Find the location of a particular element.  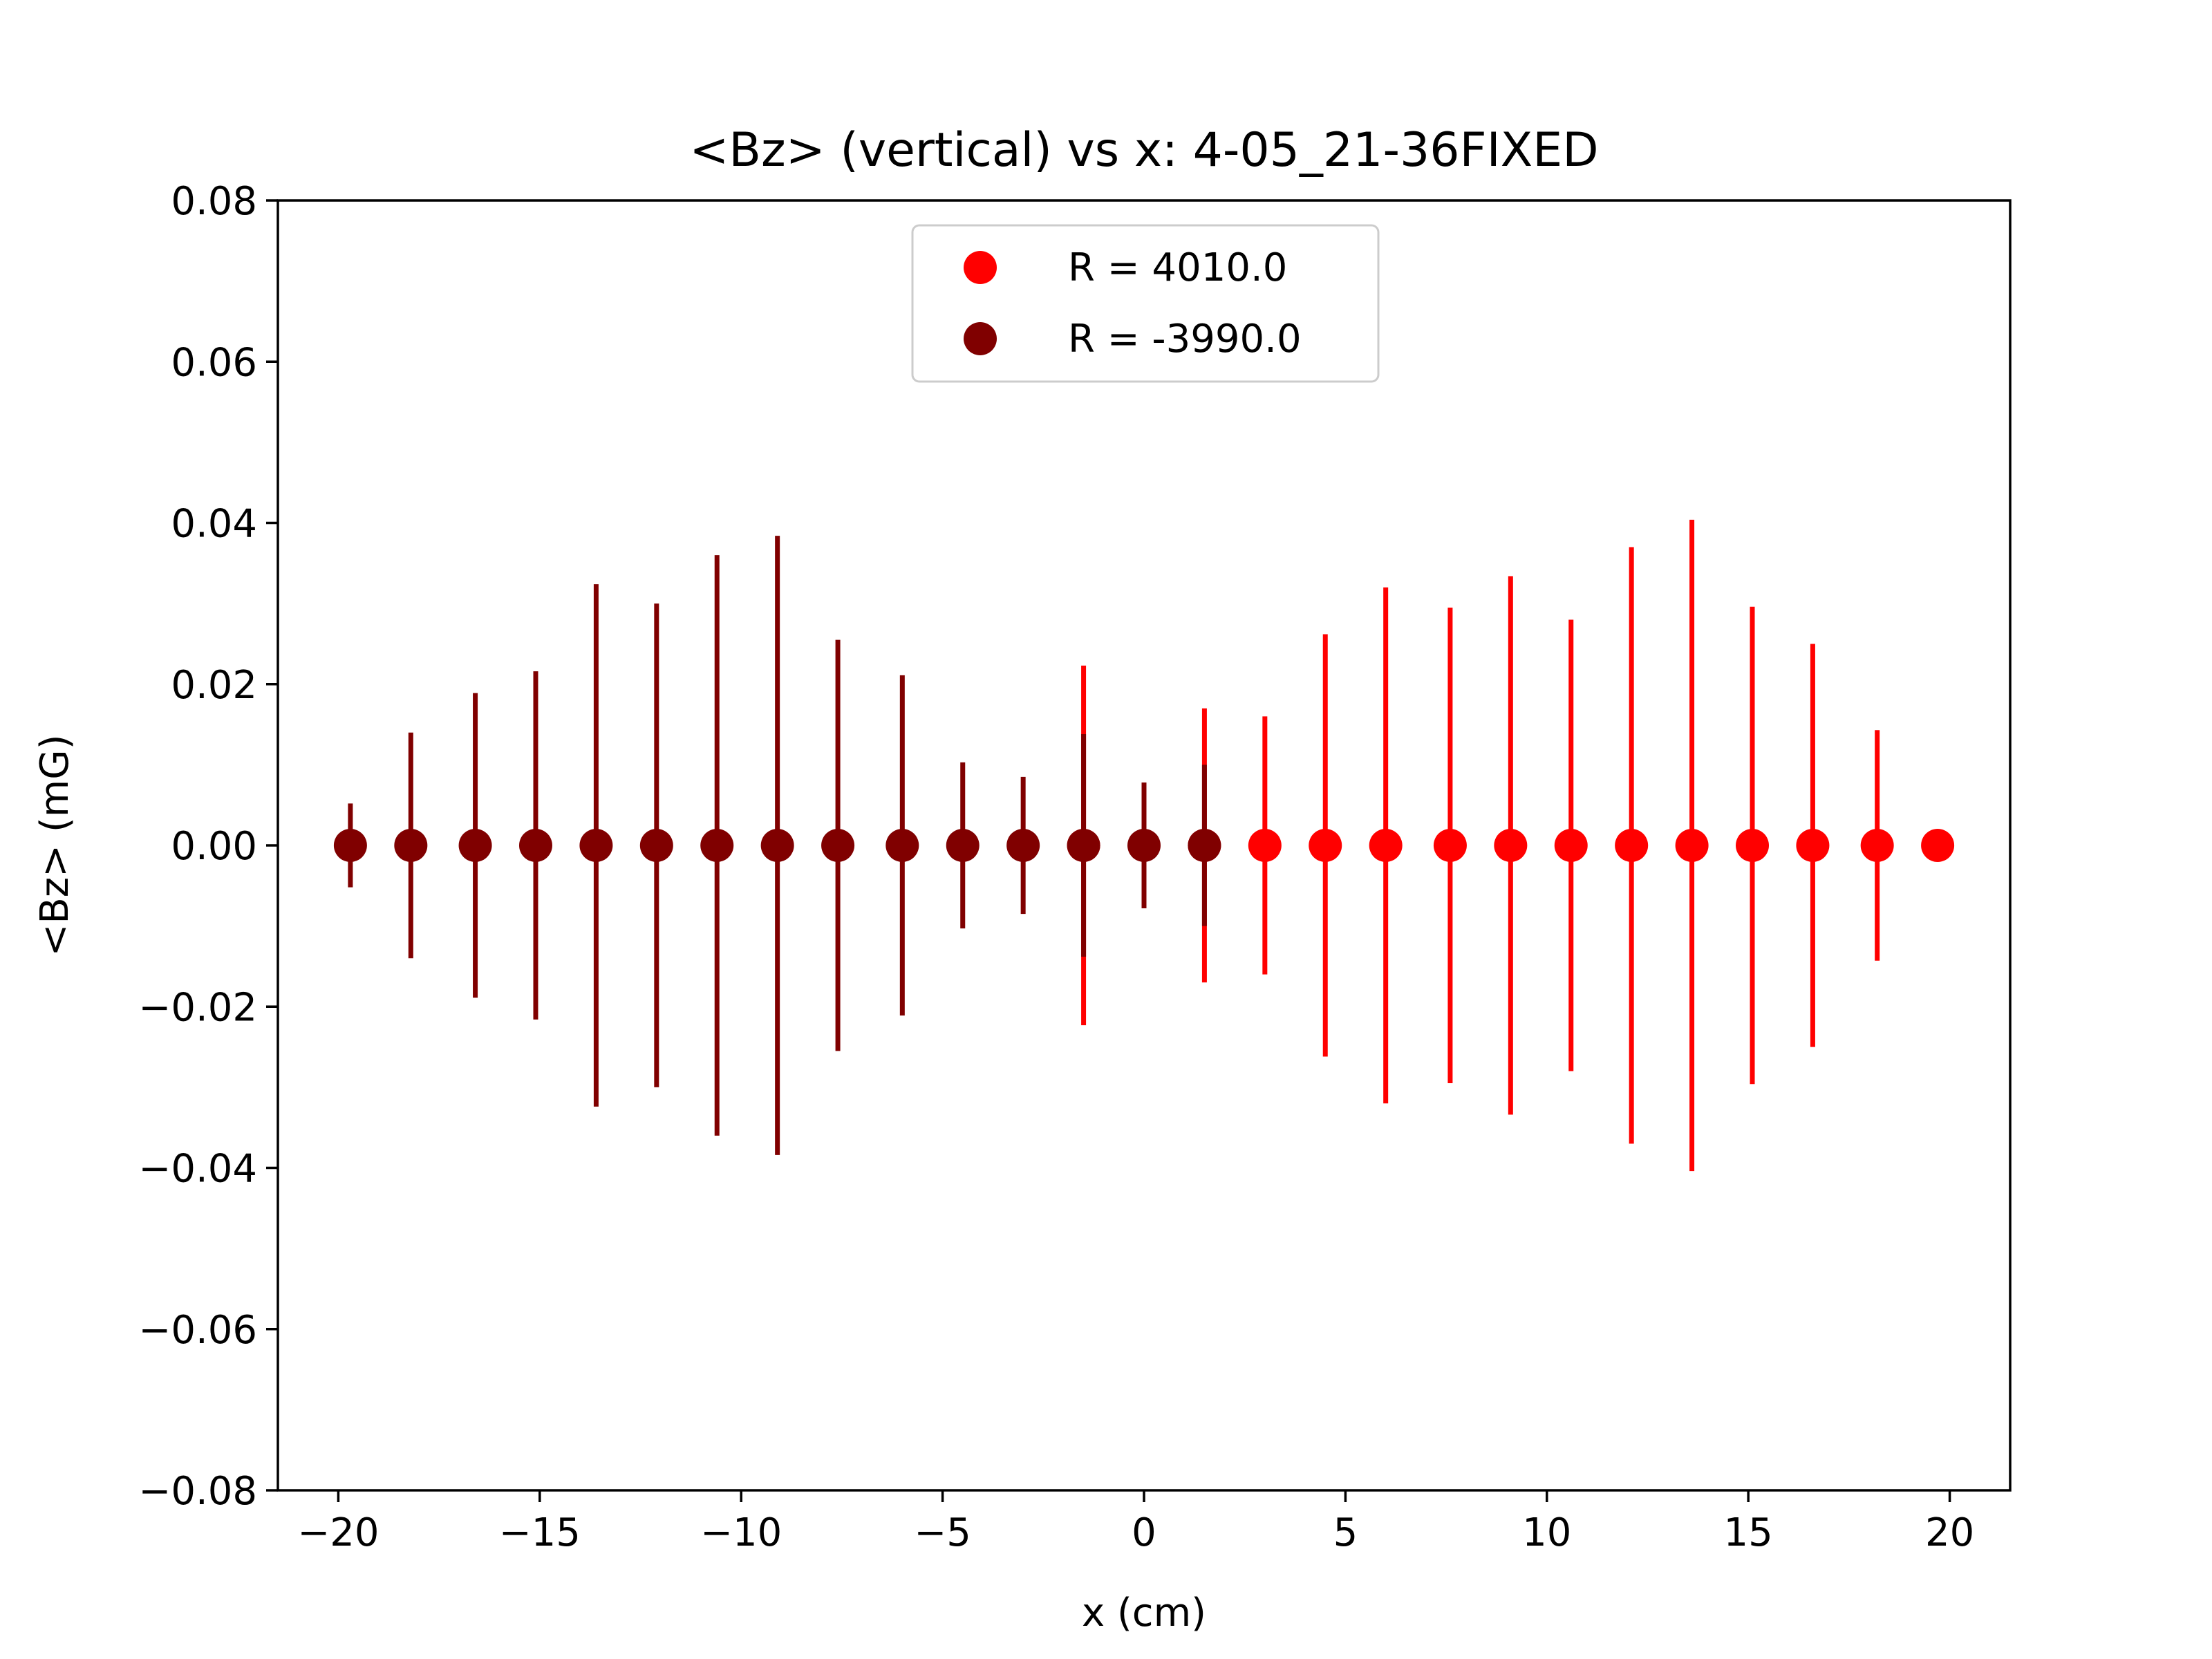

y-tick-label: 0.00 is located at coordinates (214, 847).